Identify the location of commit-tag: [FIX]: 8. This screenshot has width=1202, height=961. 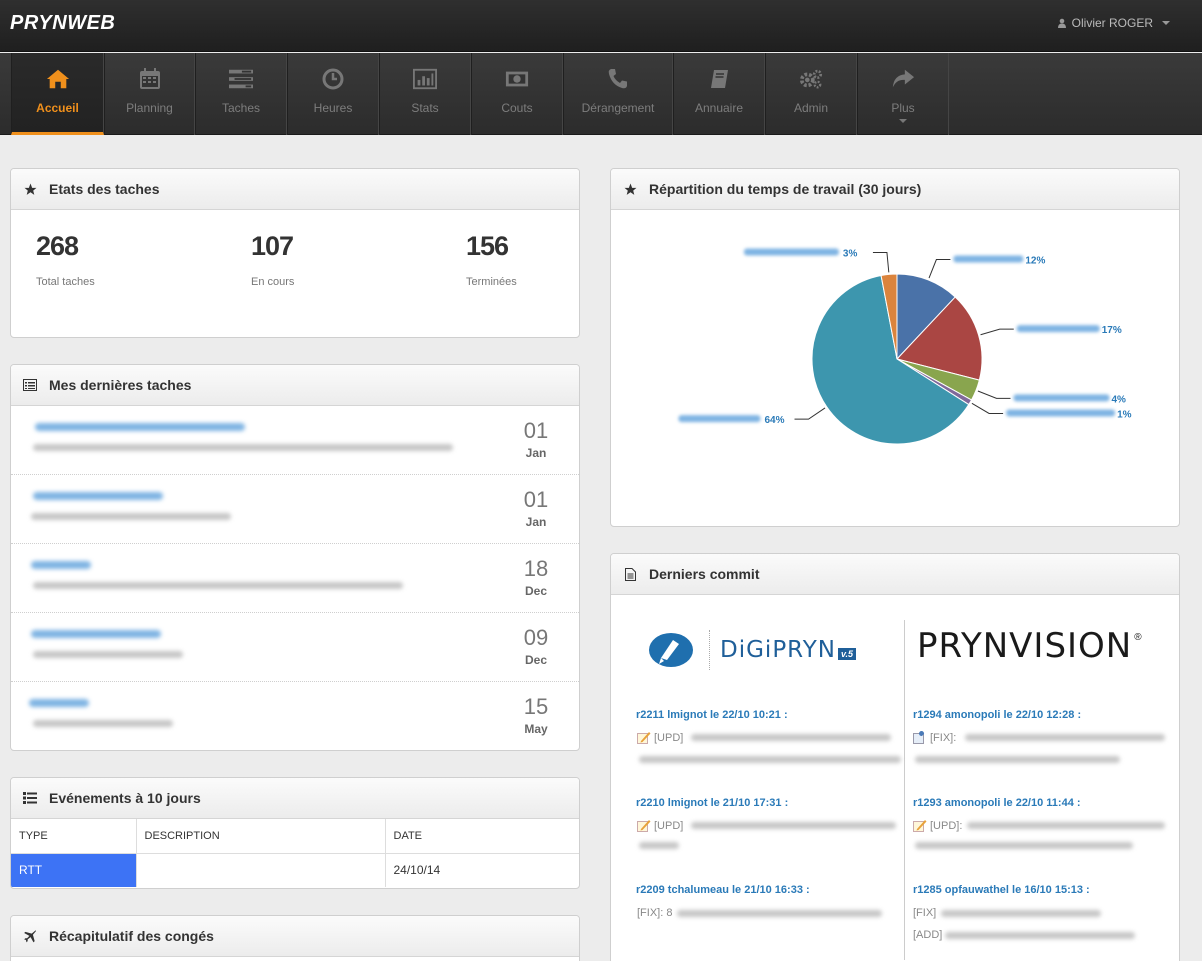
(655, 913).